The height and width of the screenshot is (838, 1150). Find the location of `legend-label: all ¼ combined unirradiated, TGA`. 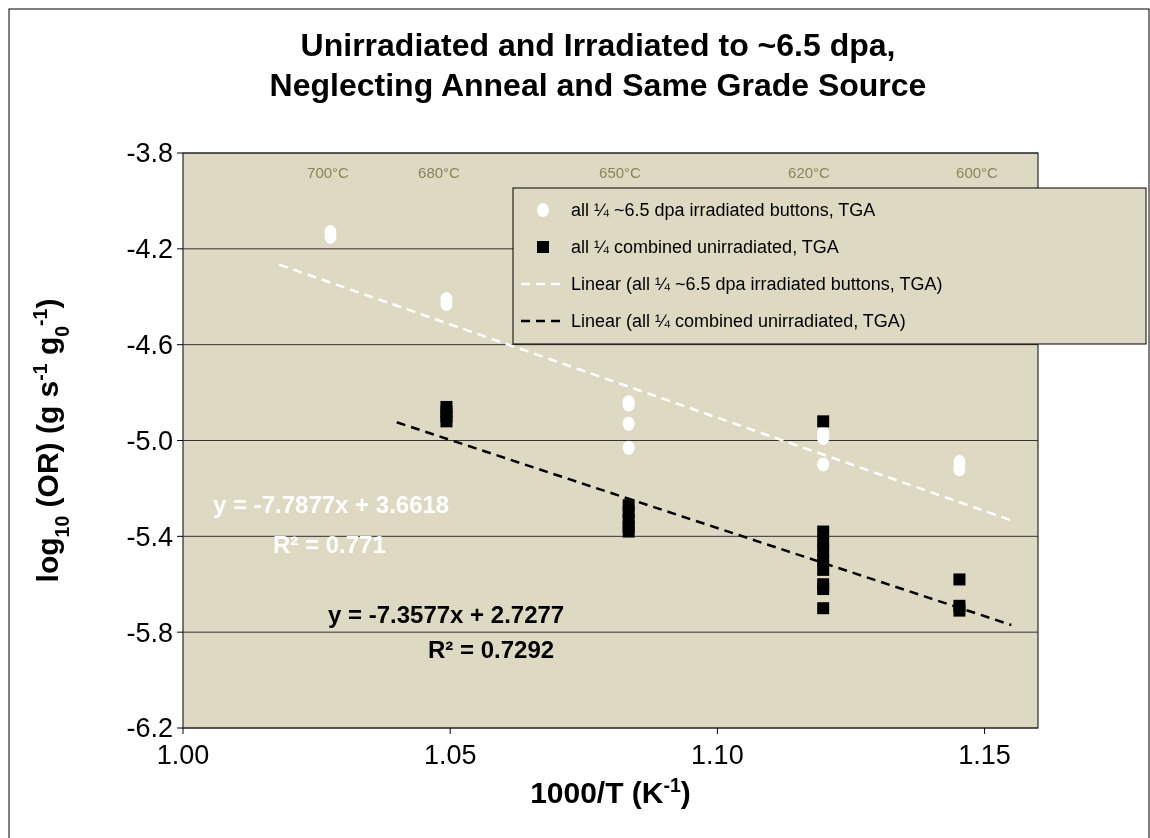

legend-label: all ¼ combined unirradiated, TGA is located at coordinates (705, 247).